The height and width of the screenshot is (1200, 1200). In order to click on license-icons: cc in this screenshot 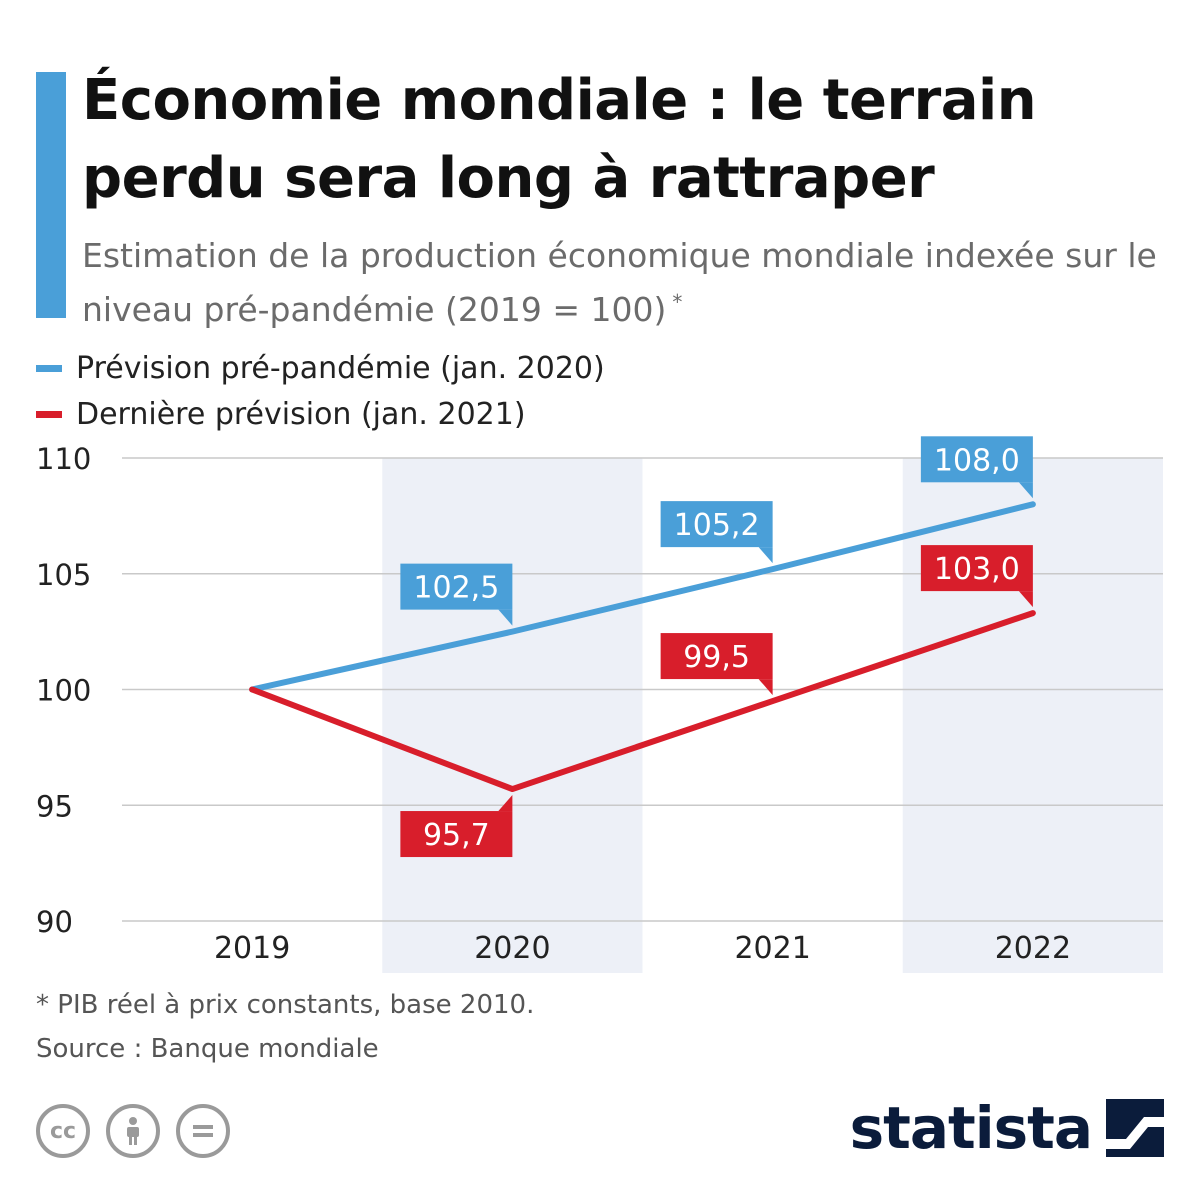, I will do `click(133, 1131)`.